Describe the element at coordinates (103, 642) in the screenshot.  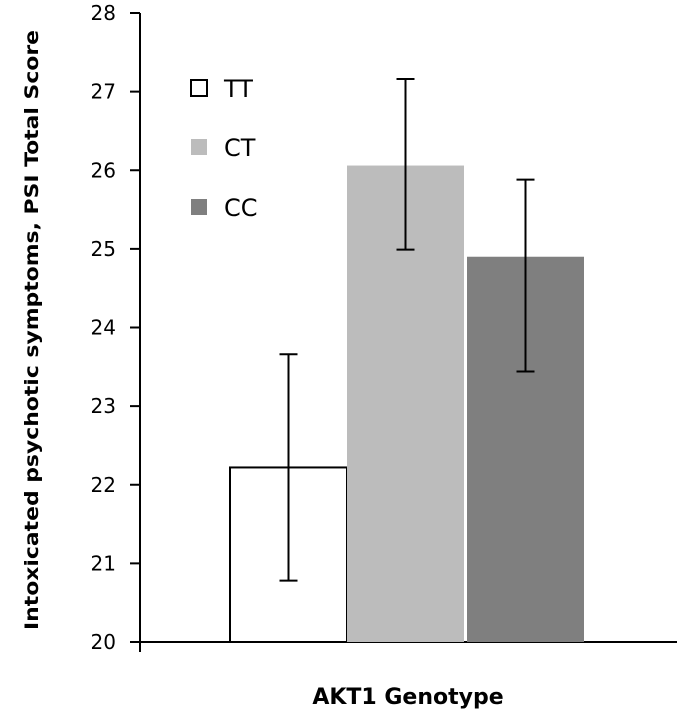
I see `y-tick-label: 20` at that location.